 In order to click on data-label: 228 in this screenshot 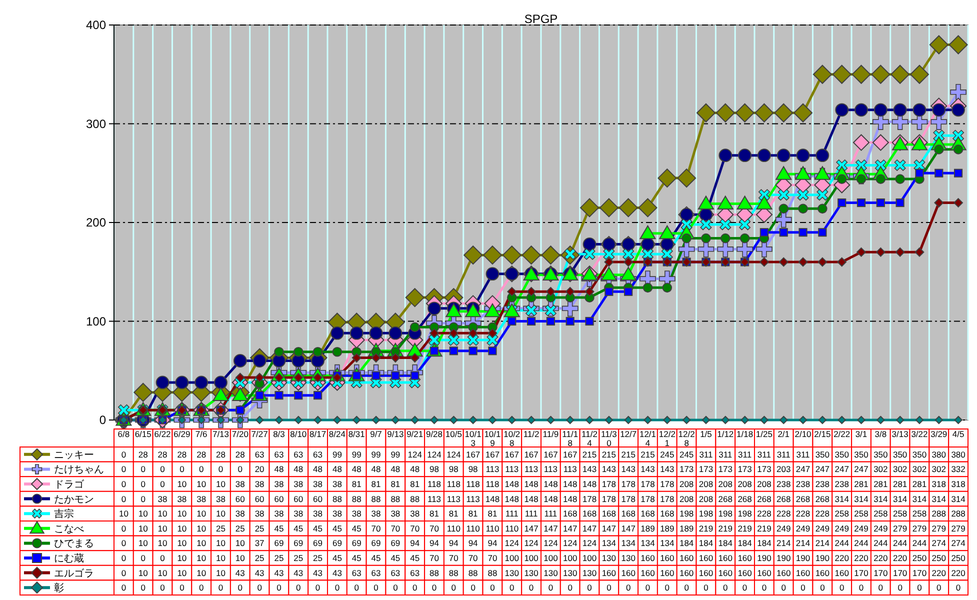, I will do `click(803, 513)`.